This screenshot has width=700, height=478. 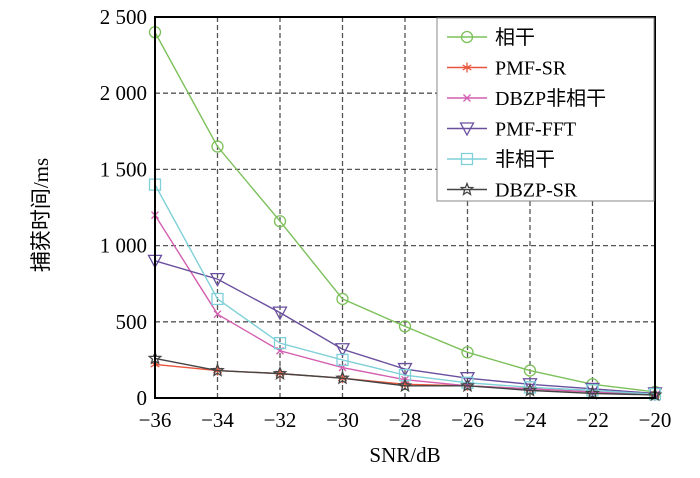 What do you see at coordinates (515, 37) in the screenshot?
I see `legend-label: 相干` at bounding box center [515, 37].